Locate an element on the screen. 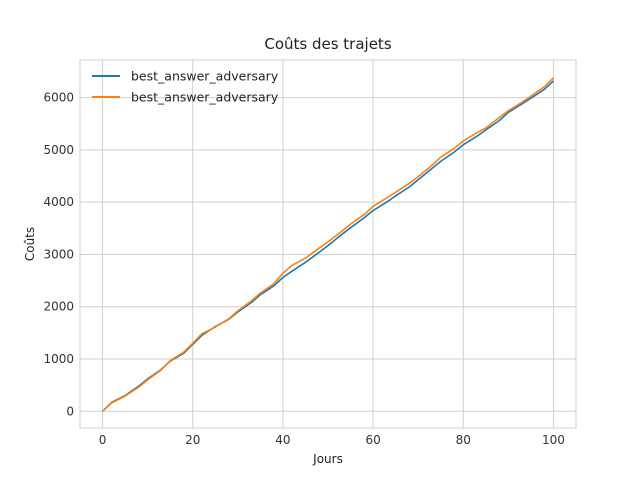 The width and height of the screenshot is (640, 480). y-axis-label: Coûts is located at coordinates (30, 244).